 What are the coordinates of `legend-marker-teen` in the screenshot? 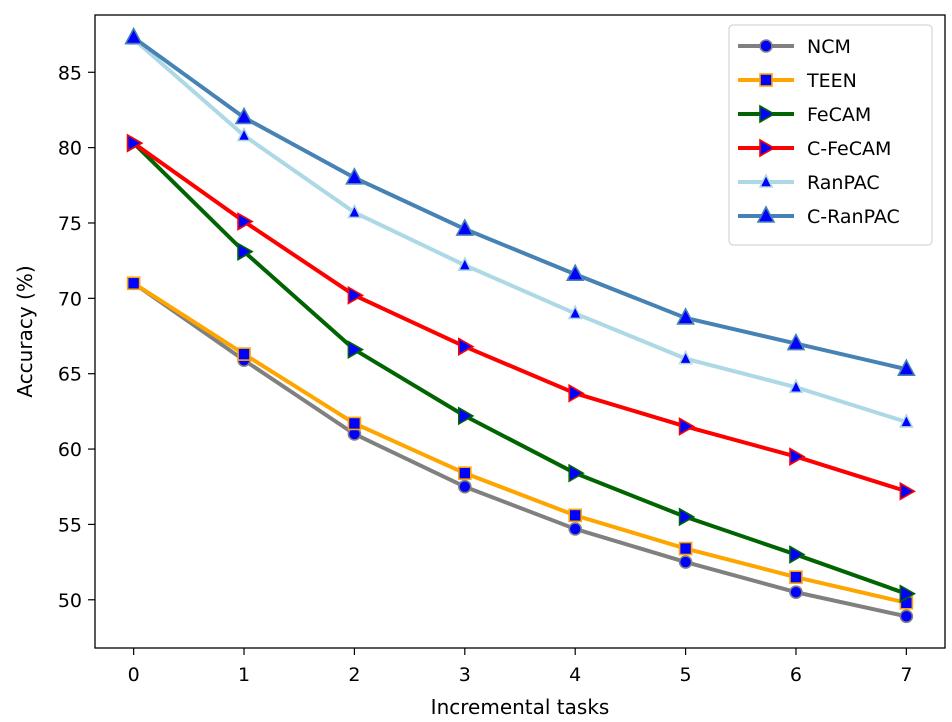 It's located at (766, 80).